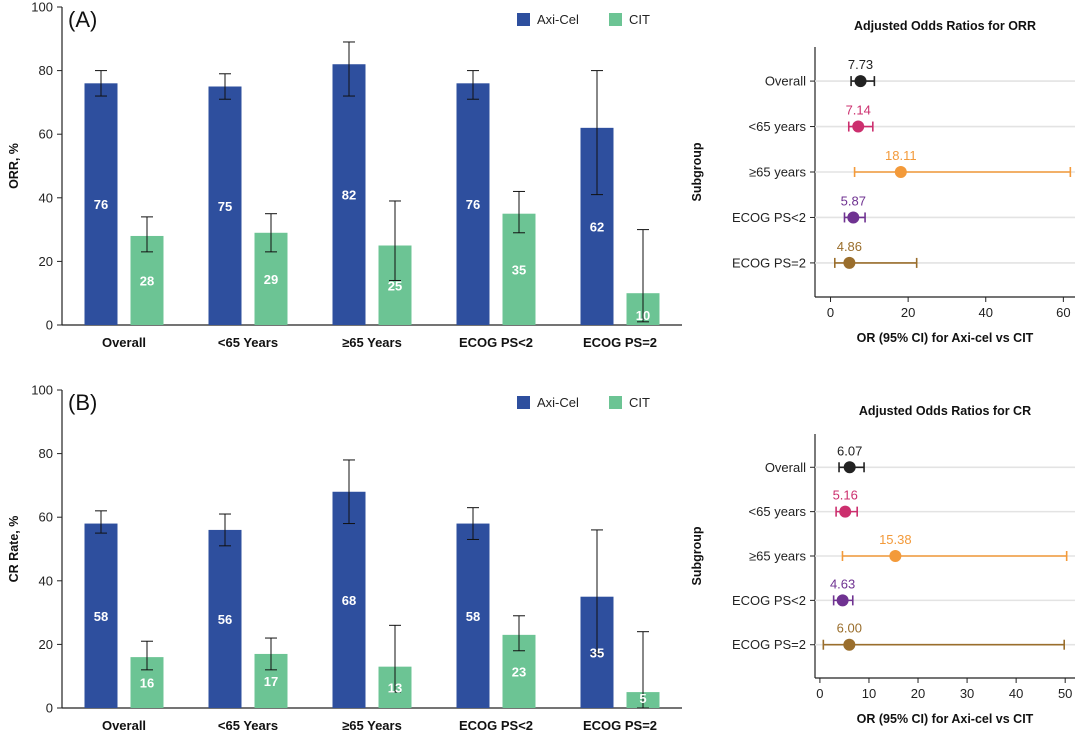 The image size is (1080, 733). What do you see at coordinates (147, 280) in the screenshot?
I see `bar-value-label: 28` at bounding box center [147, 280].